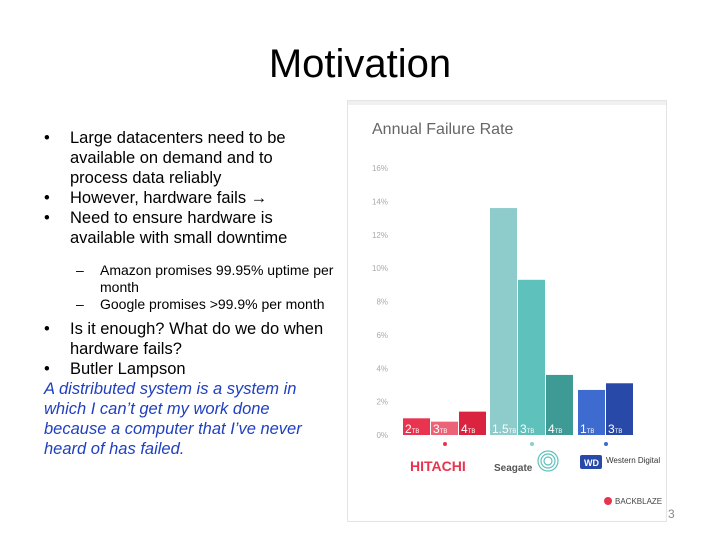 The width and height of the screenshot is (720, 540). What do you see at coordinates (671, 514) in the screenshot?
I see `page-number: 3` at bounding box center [671, 514].